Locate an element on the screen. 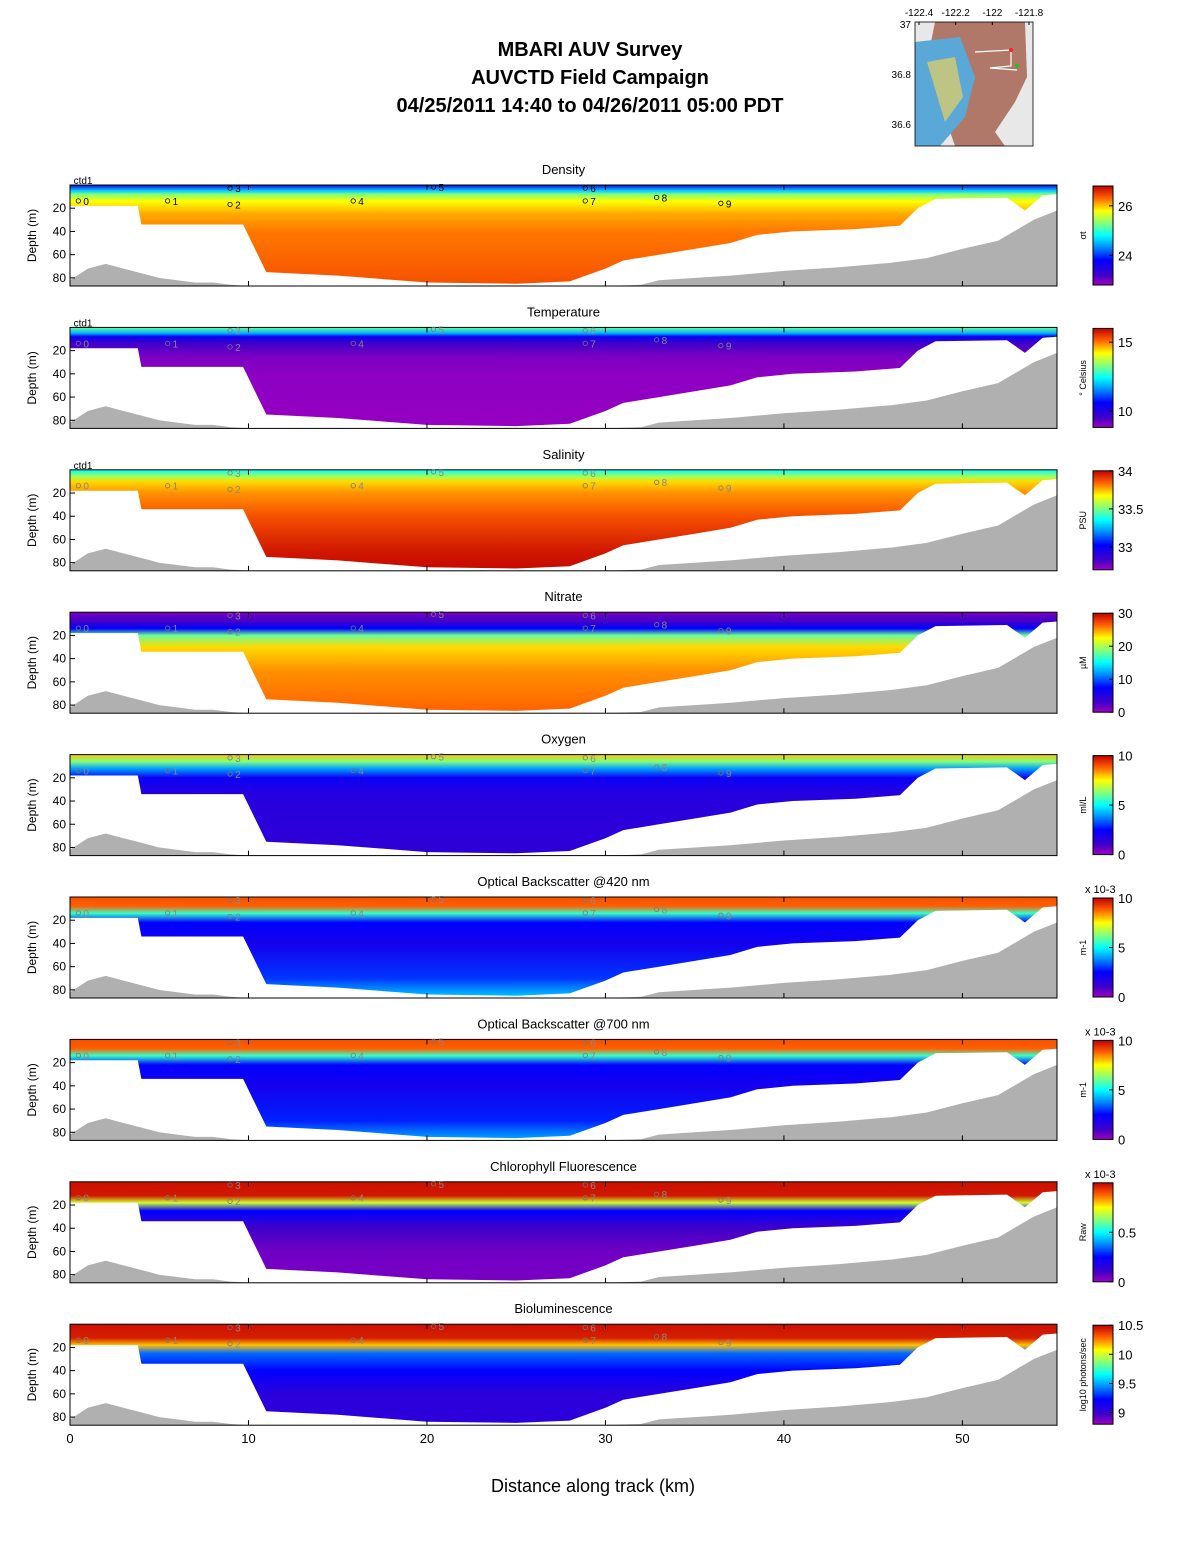 This screenshot has height=1548, width=1188. station-label: ctd1 is located at coordinates (83, 466).